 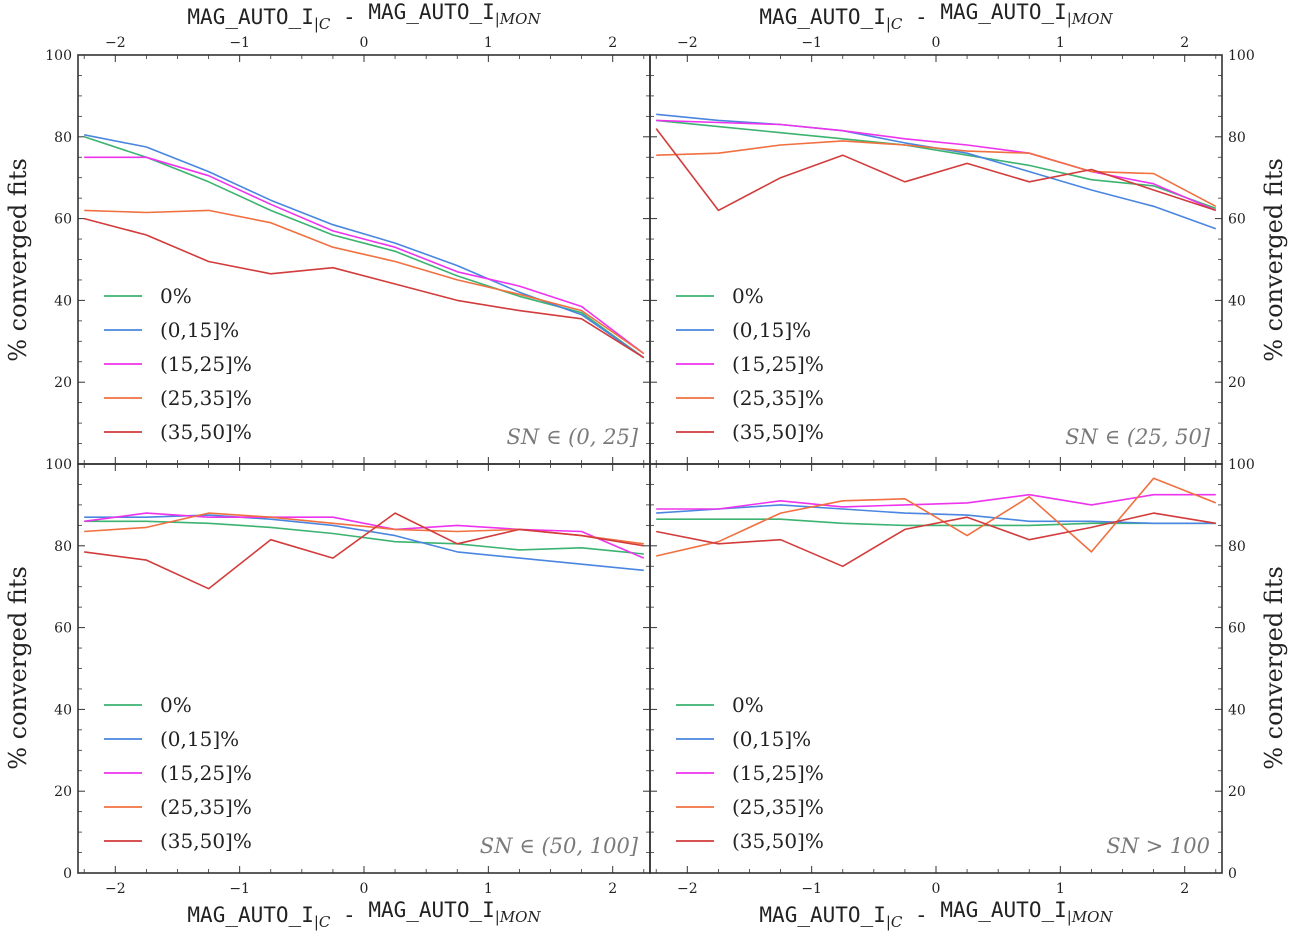 What do you see at coordinates (1237, 383) in the screenshot?
I see `y-tick-label: 20` at bounding box center [1237, 383].